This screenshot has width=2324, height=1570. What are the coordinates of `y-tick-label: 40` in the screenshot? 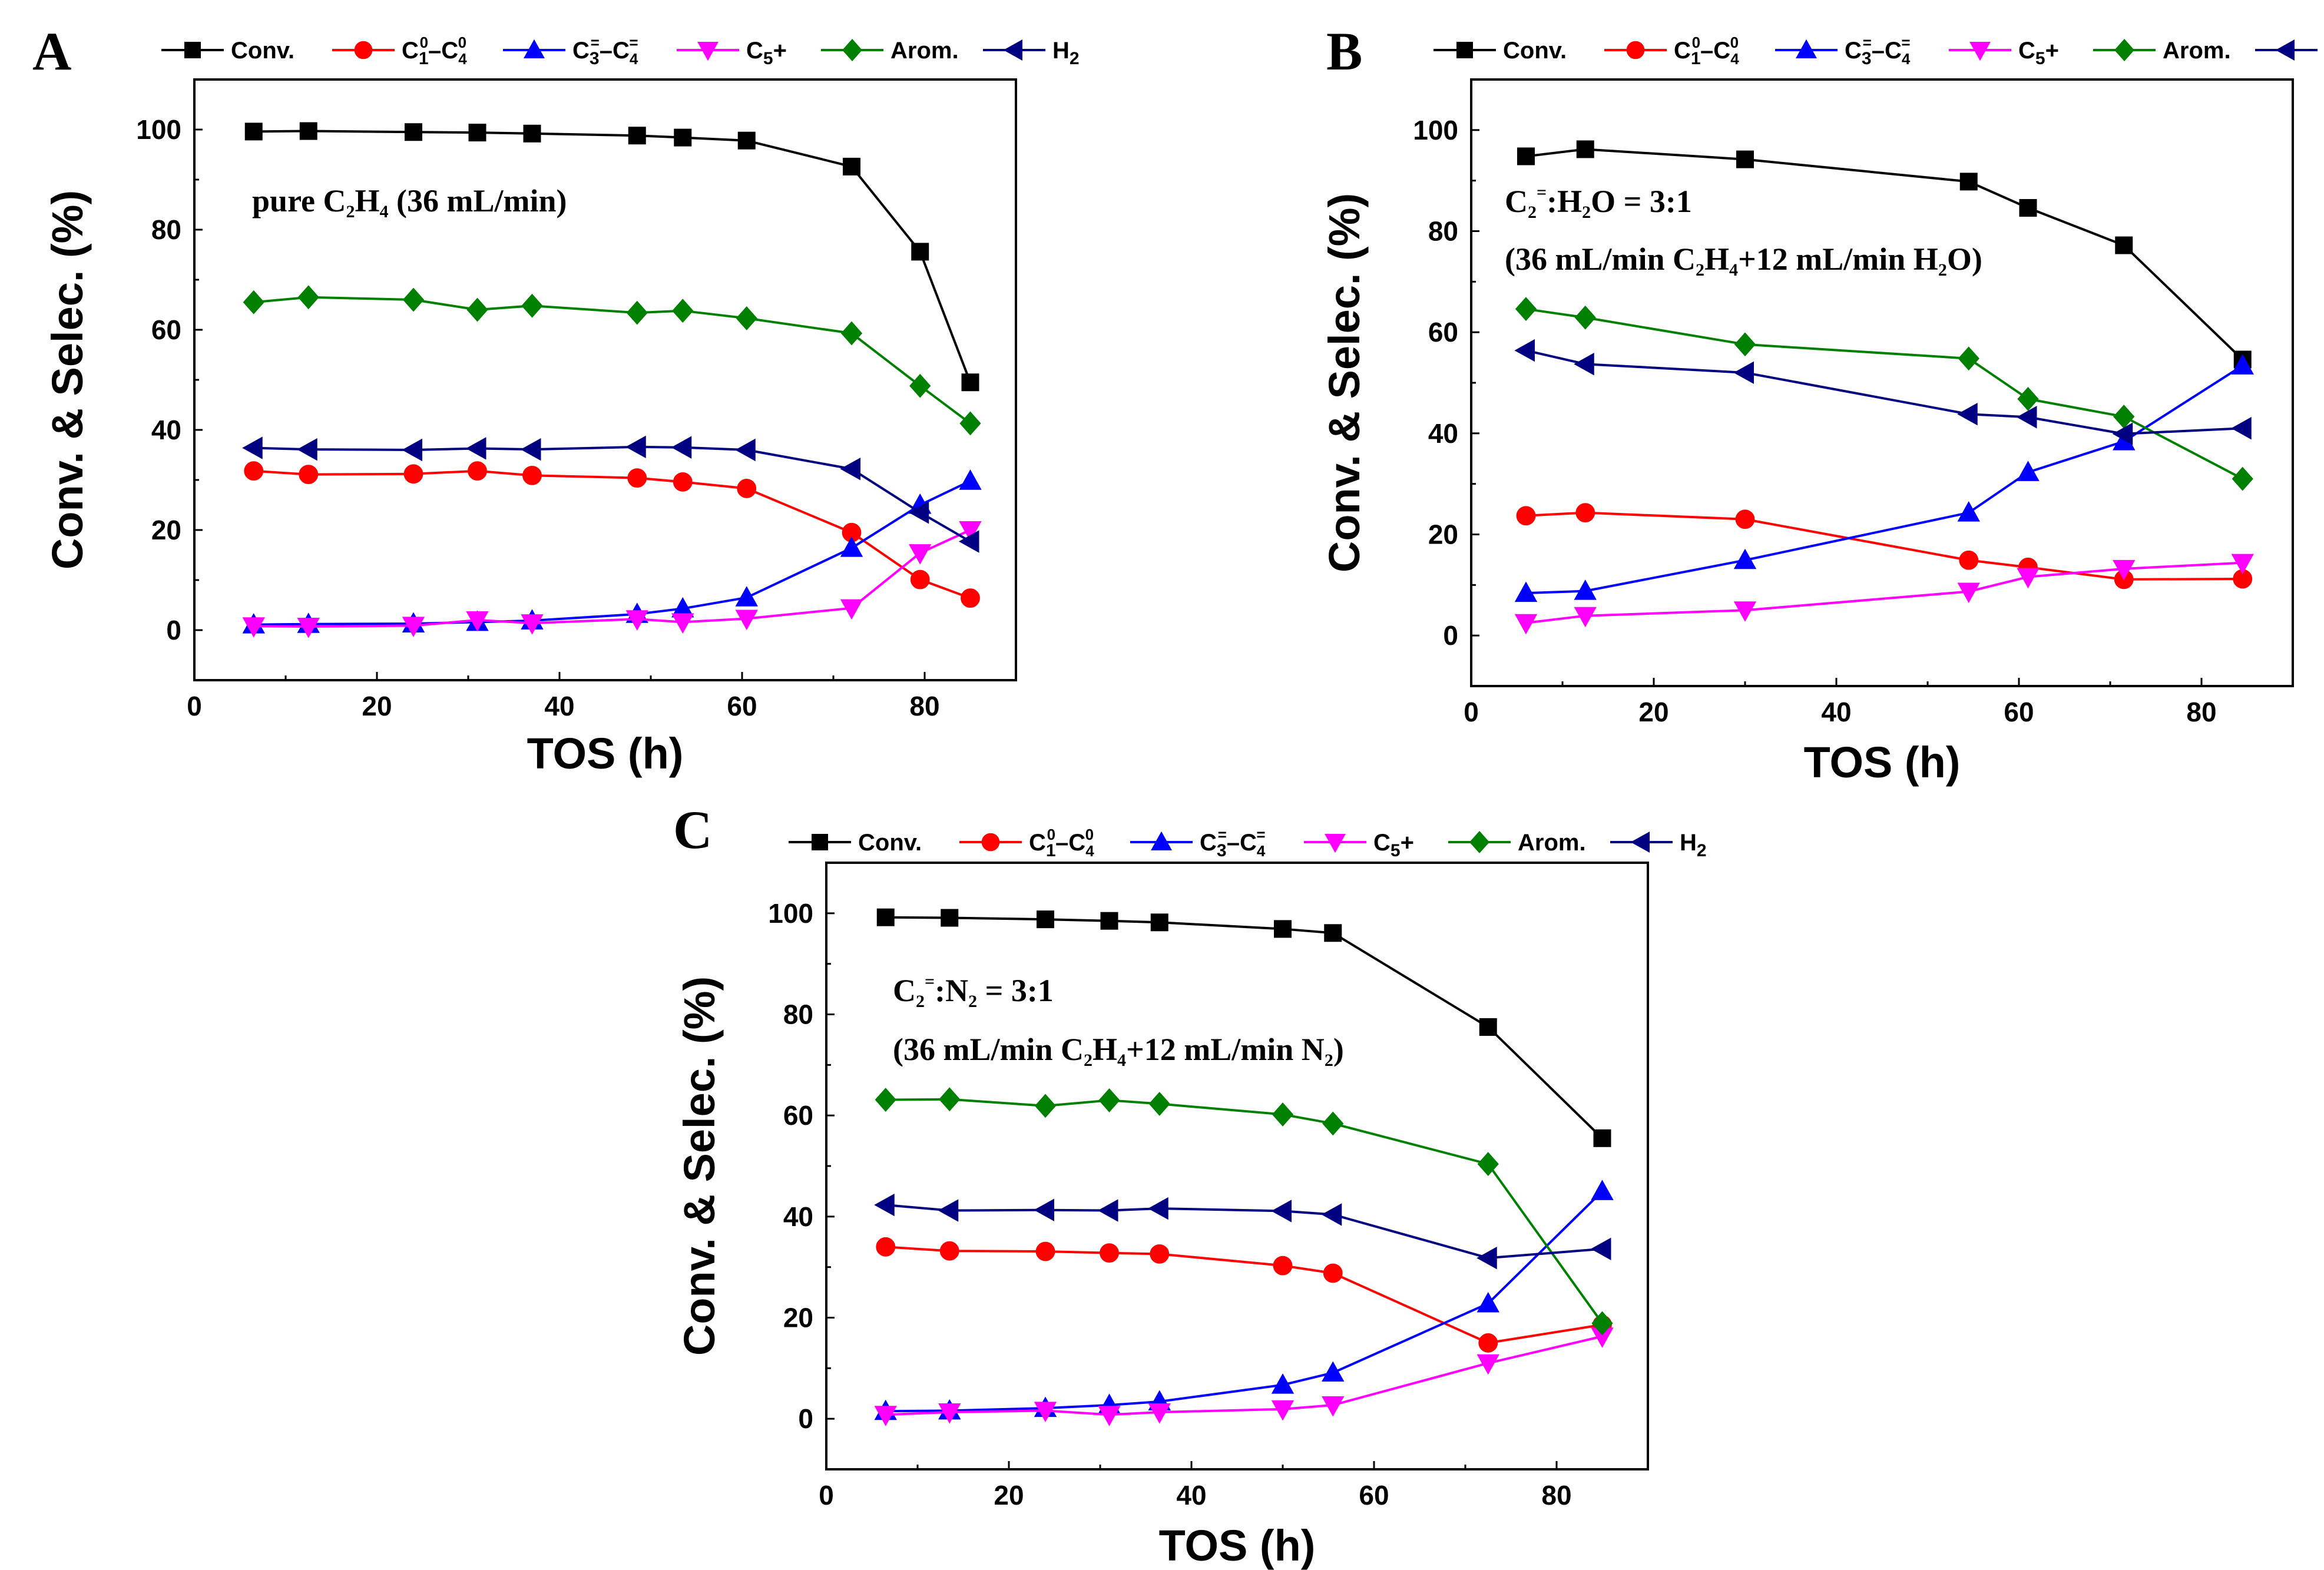 It's located at (798, 1216).